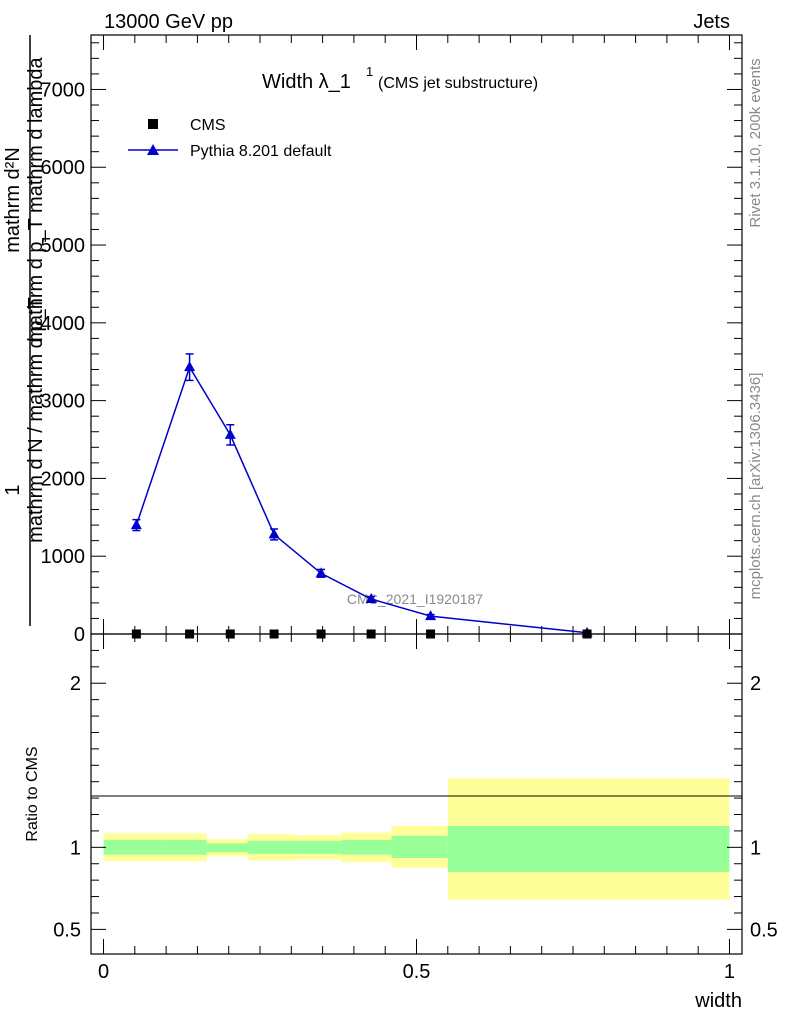  What do you see at coordinates (755, 848) in the screenshot?
I see `ratio-y-tick-label-right: 1` at bounding box center [755, 848].